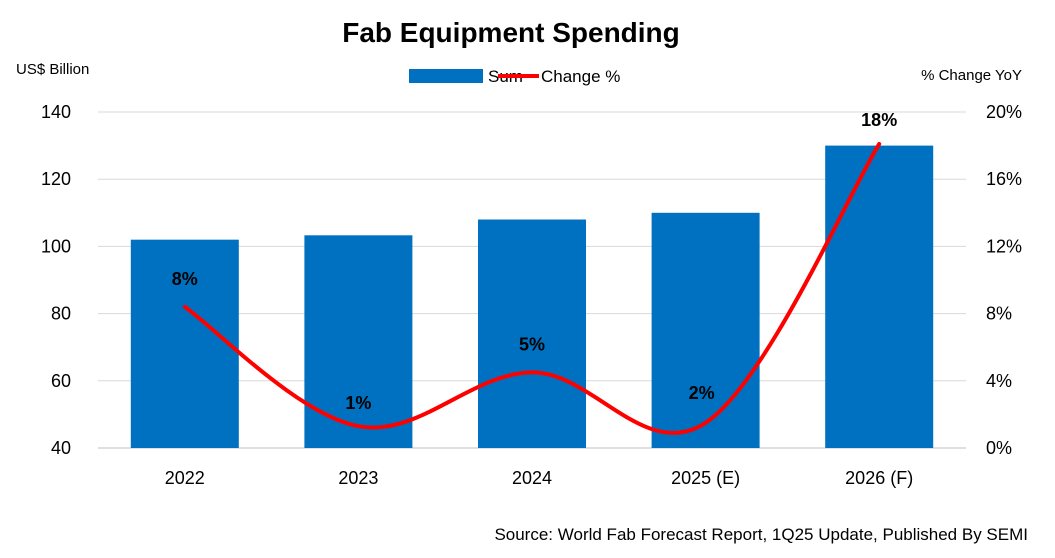 The image size is (1055, 558). Describe the element at coordinates (879, 478) in the screenshot. I see `x-tick-label: 2026 (F)` at that location.